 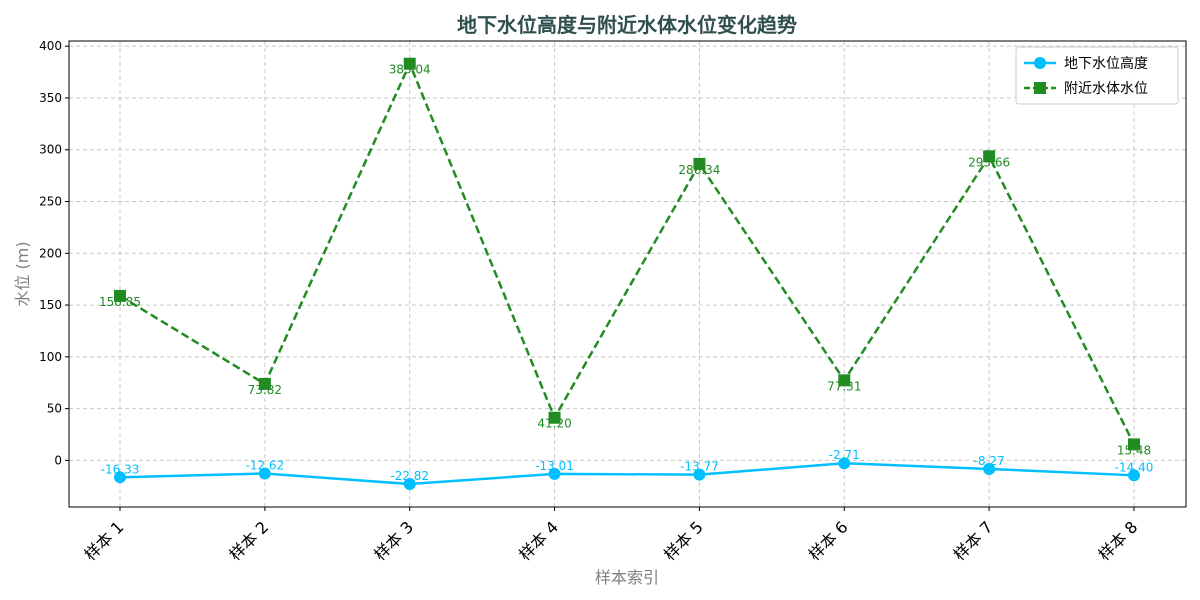 I want to click on x-tick-label: 样本 2, so click(x=248, y=540).